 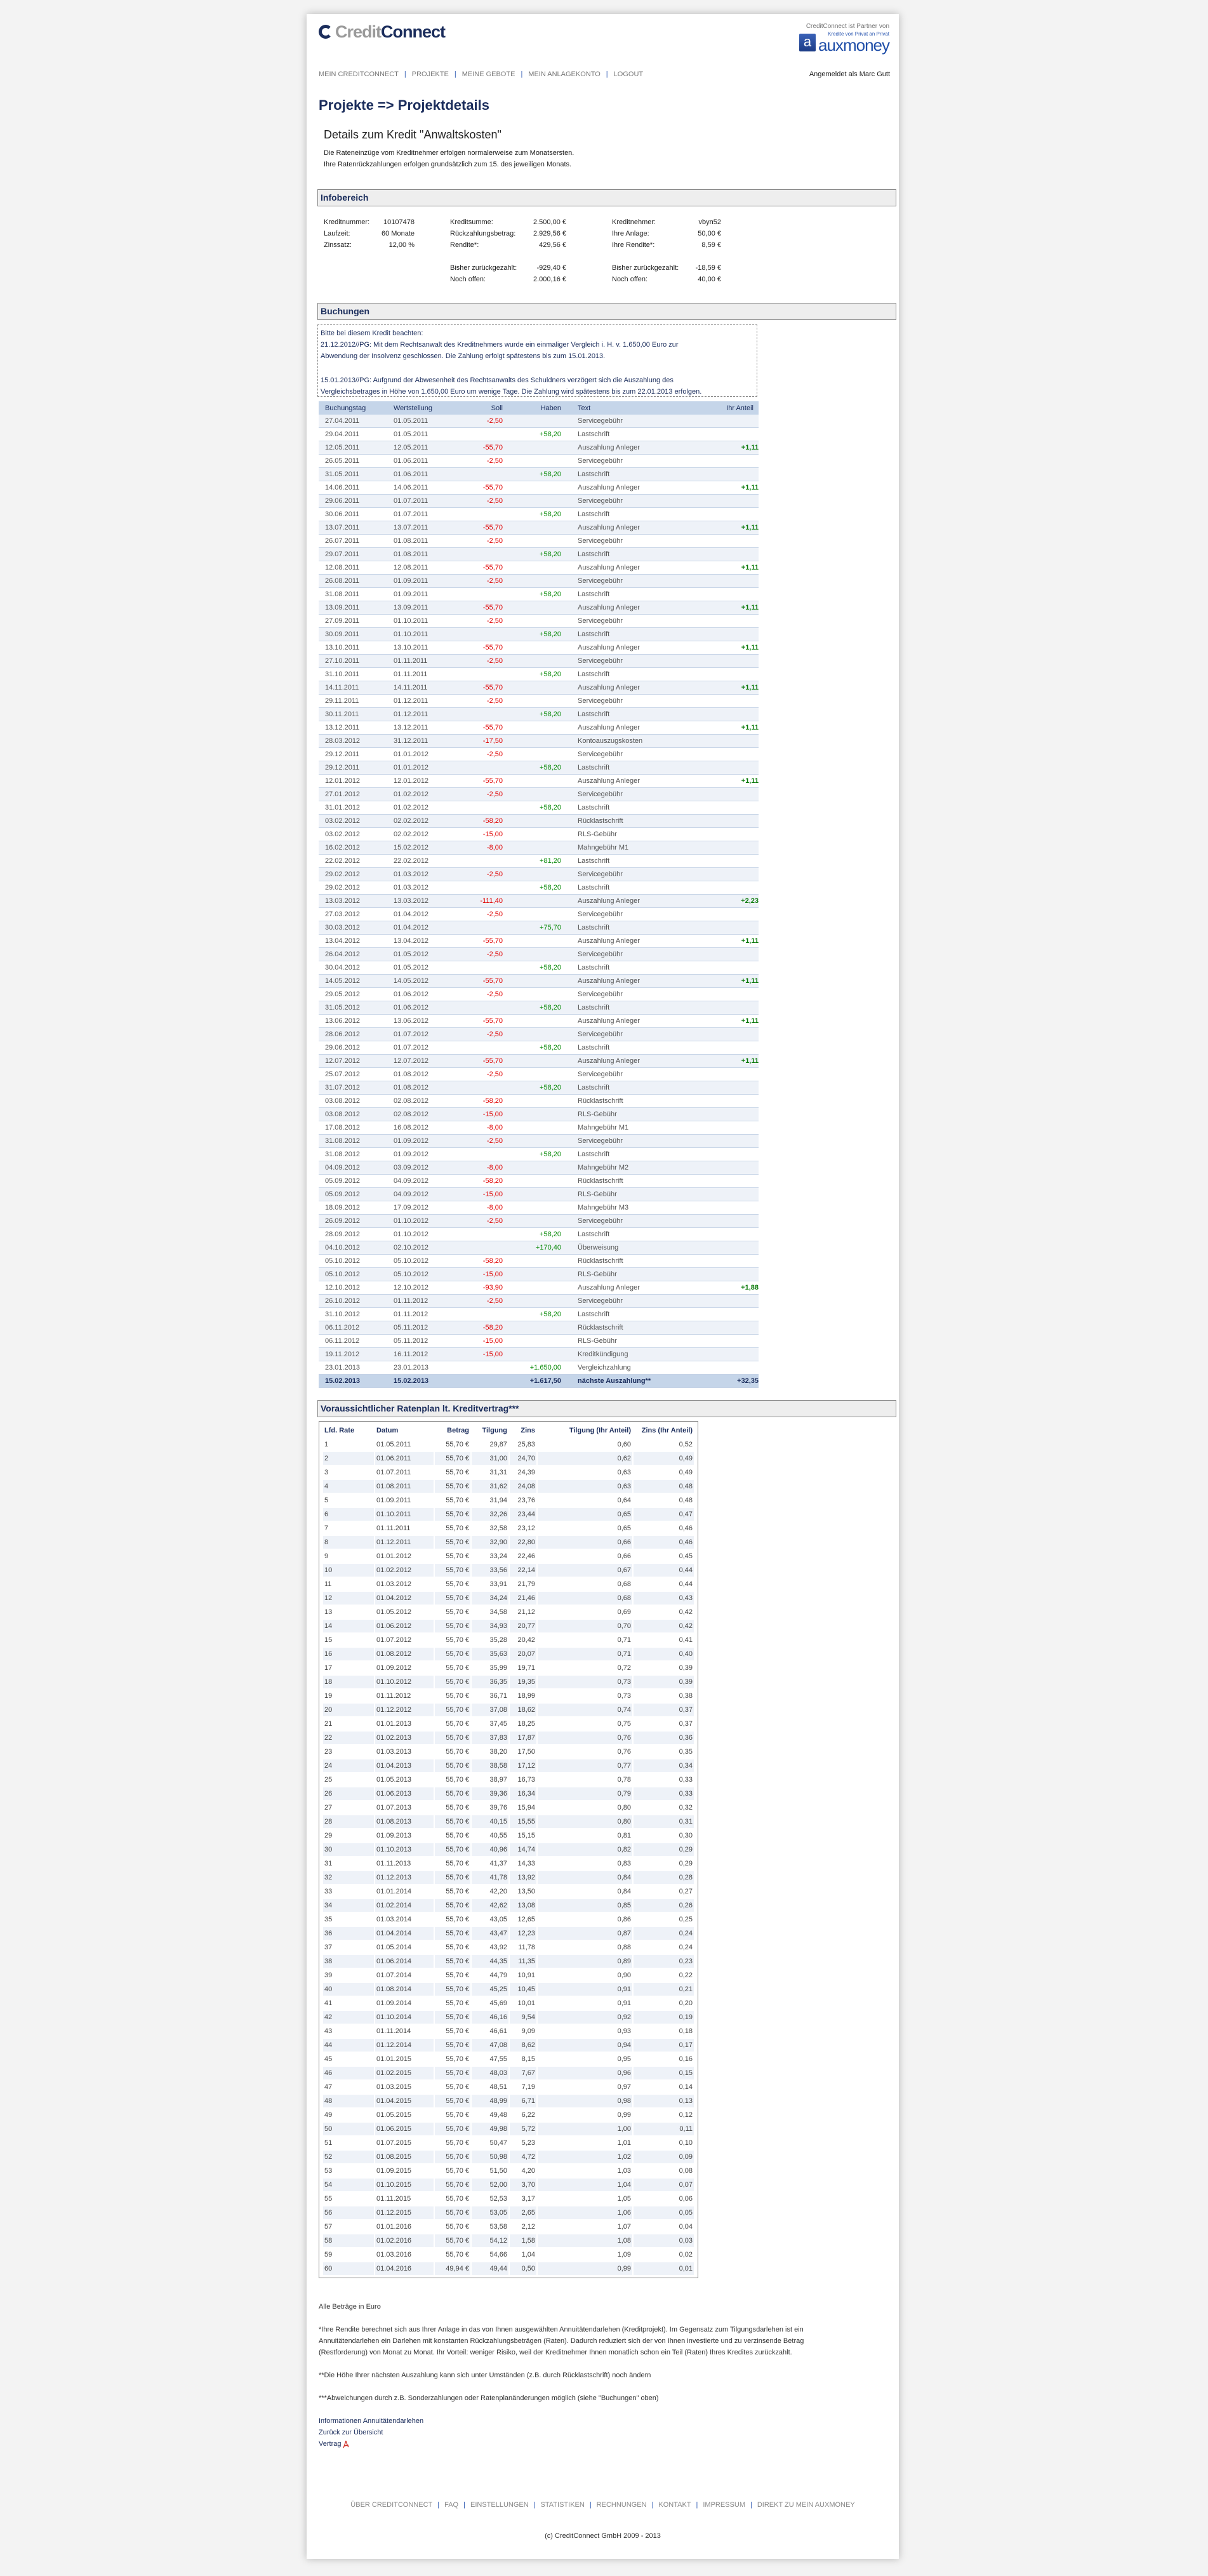 I want to click on cell-zins-anteil: 0,25, so click(x=686, y=1919).